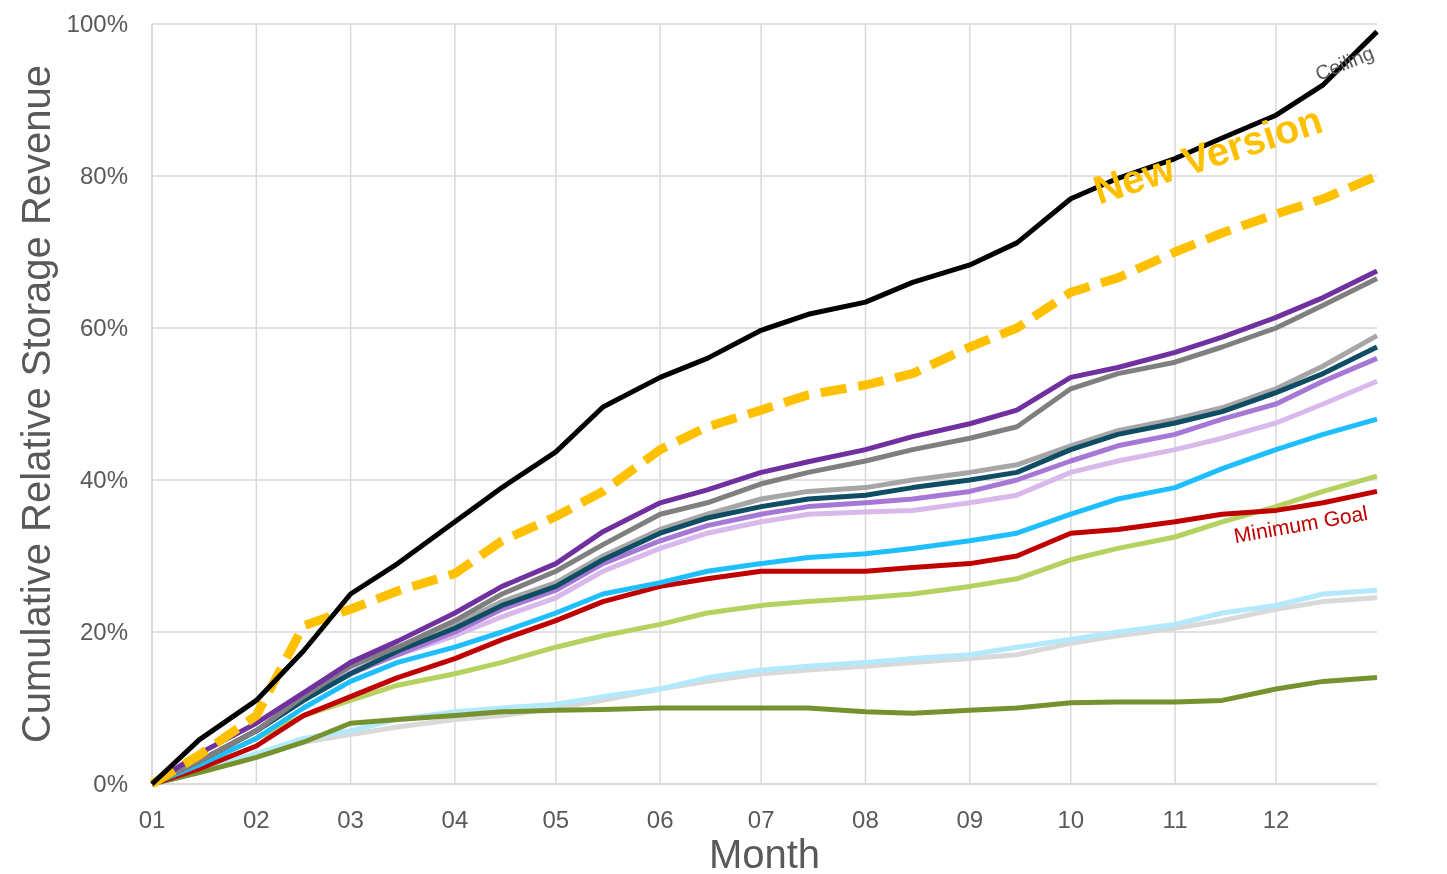  I want to click on x-tick-label: 11, so click(1175, 819).